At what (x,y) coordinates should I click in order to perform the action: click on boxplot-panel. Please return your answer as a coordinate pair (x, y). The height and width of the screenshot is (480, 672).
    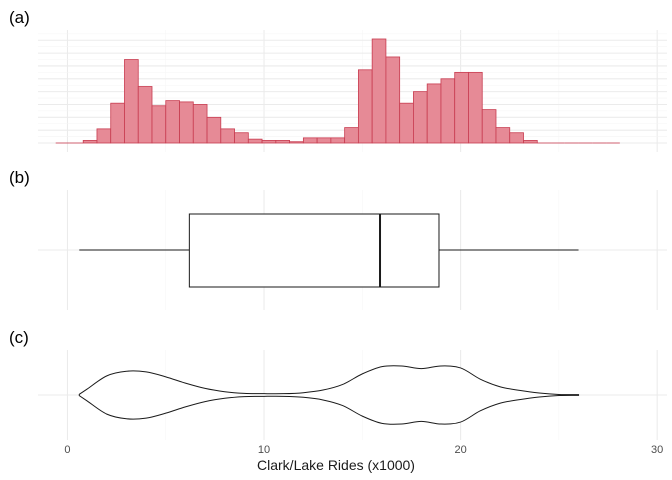
    Looking at the image, I should click on (329, 250).